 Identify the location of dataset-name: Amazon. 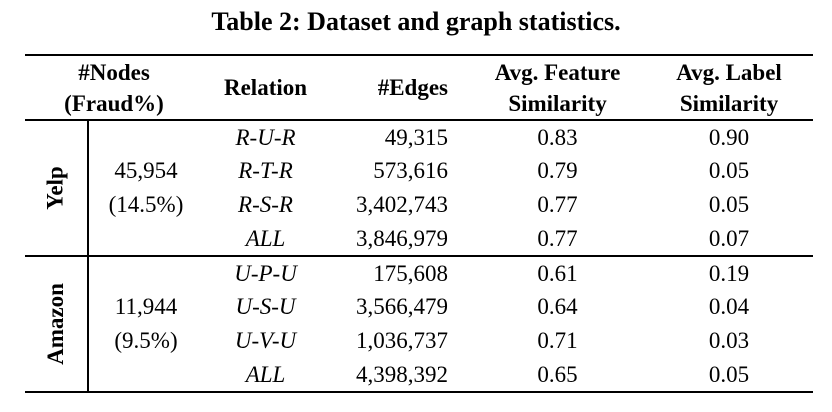
(55, 324).